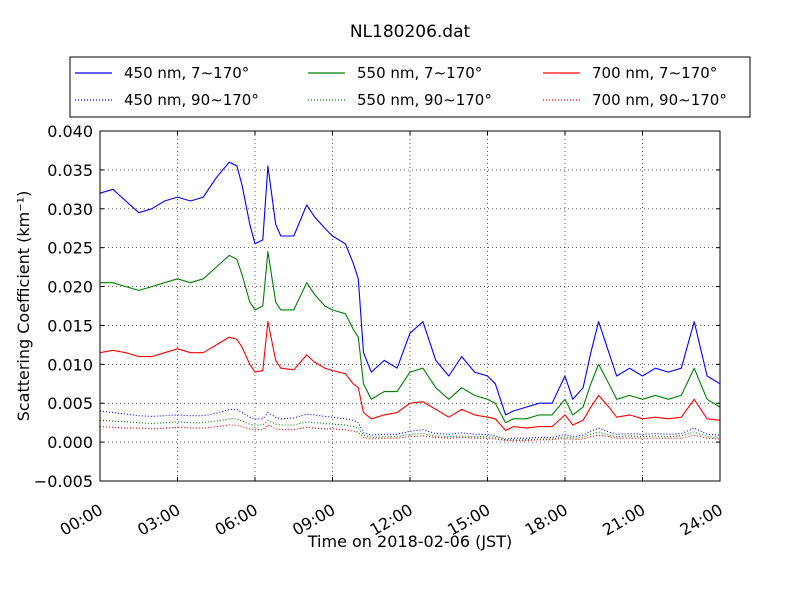 Image resolution: width=800 pixels, height=600 pixels. I want to click on legend-label: 450 nm, 7∼170°, so click(186, 73).